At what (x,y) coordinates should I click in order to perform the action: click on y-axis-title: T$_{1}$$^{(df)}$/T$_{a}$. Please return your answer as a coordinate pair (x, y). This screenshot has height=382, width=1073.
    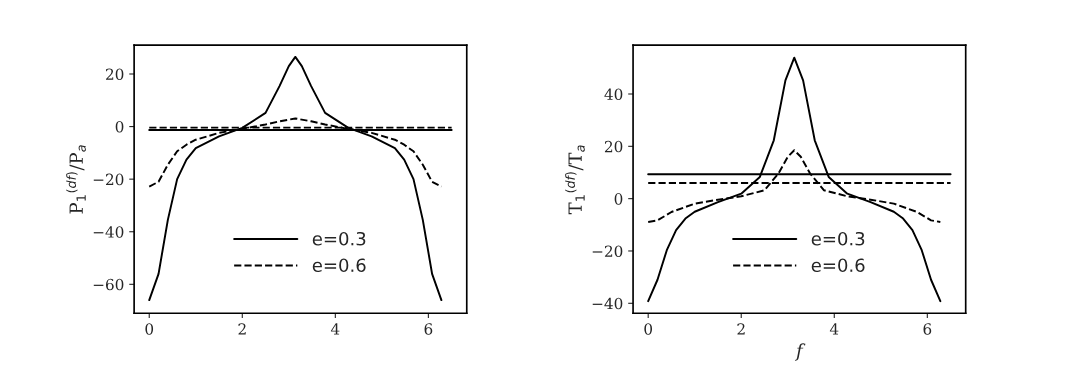
    Looking at the image, I should click on (575, 180).